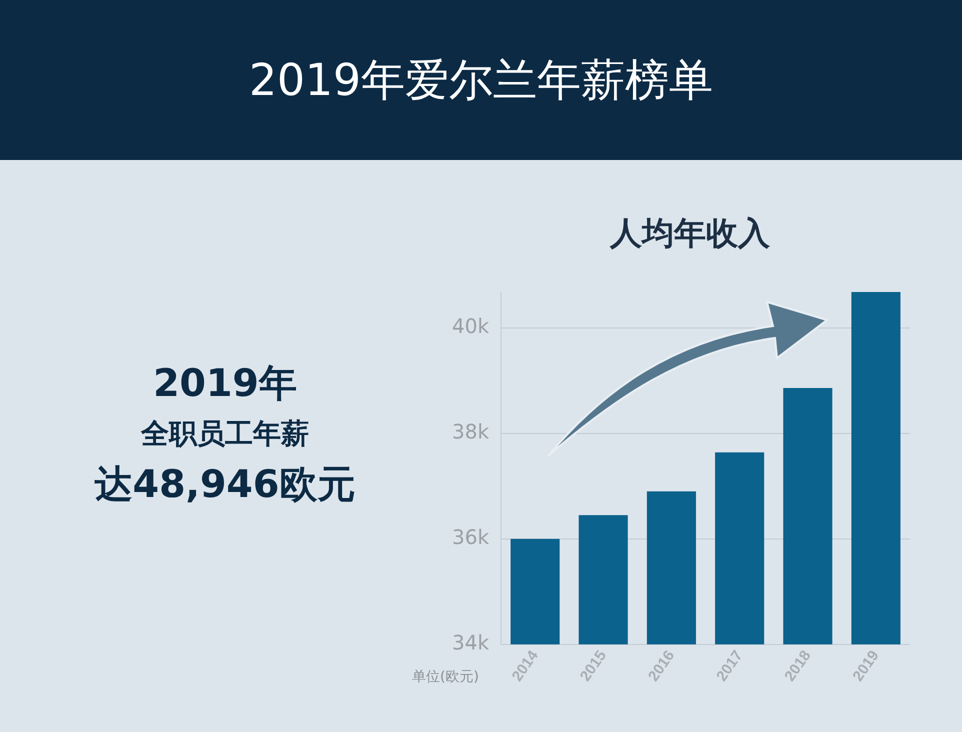 This screenshot has width=962, height=732. Describe the element at coordinates (471, 537) in the screenshot. I see `y-tick-label: 36k` at that location.